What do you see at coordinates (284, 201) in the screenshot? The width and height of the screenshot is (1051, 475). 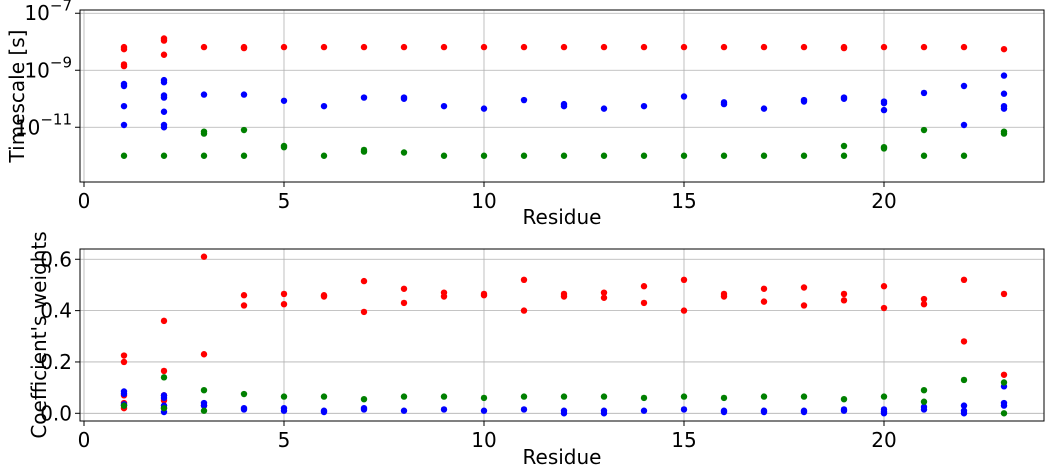 I see `x-tick-label: 5` at bounding box center [284, 201].